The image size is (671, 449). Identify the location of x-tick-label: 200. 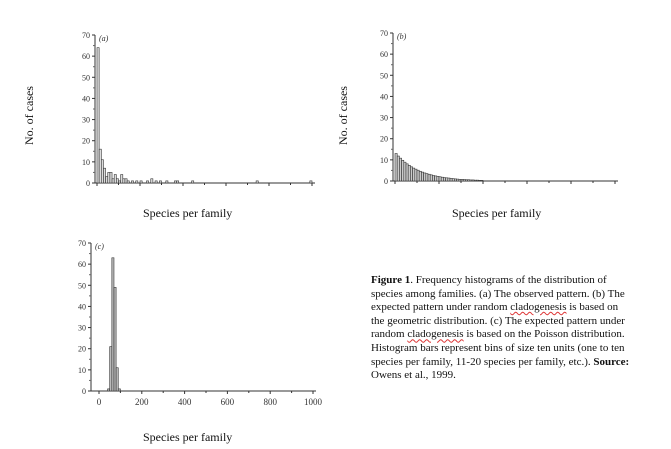
(142, 402).